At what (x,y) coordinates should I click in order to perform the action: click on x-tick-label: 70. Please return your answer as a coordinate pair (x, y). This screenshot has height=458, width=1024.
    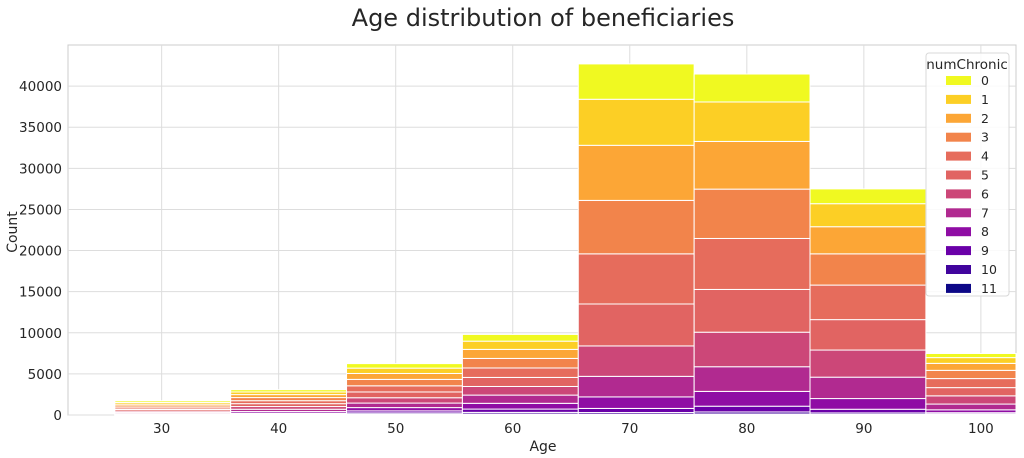
    Looking at the image, I should click on (629, 429).